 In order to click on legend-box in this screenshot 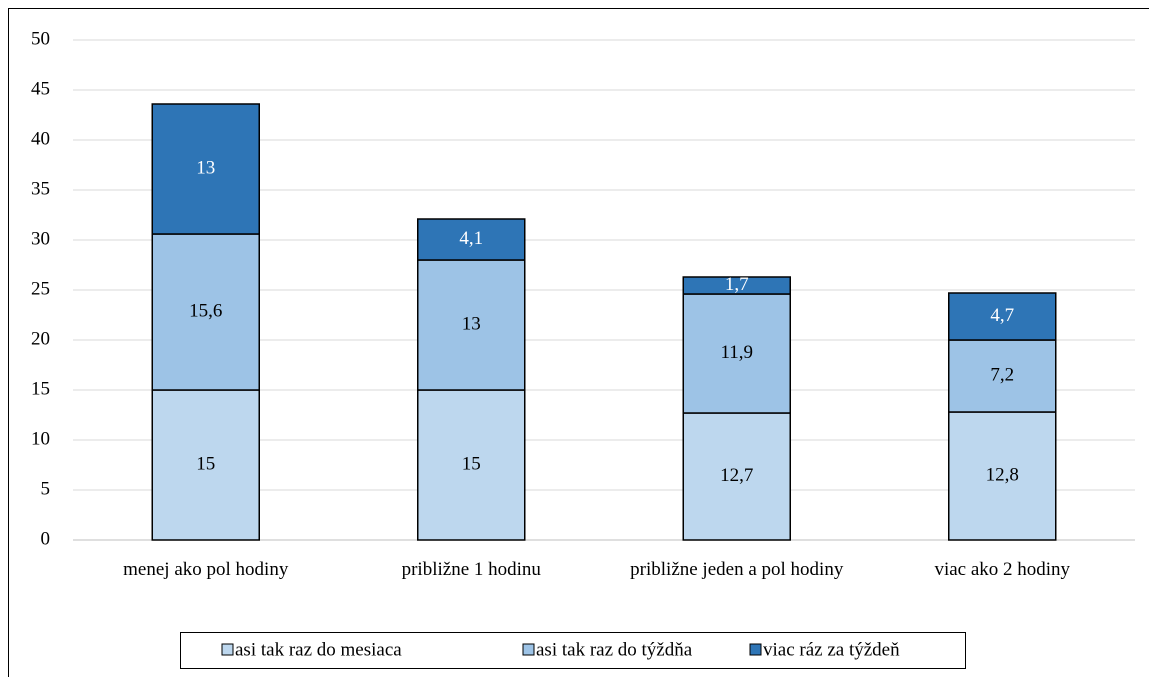, I will do `click(573, 650)`.